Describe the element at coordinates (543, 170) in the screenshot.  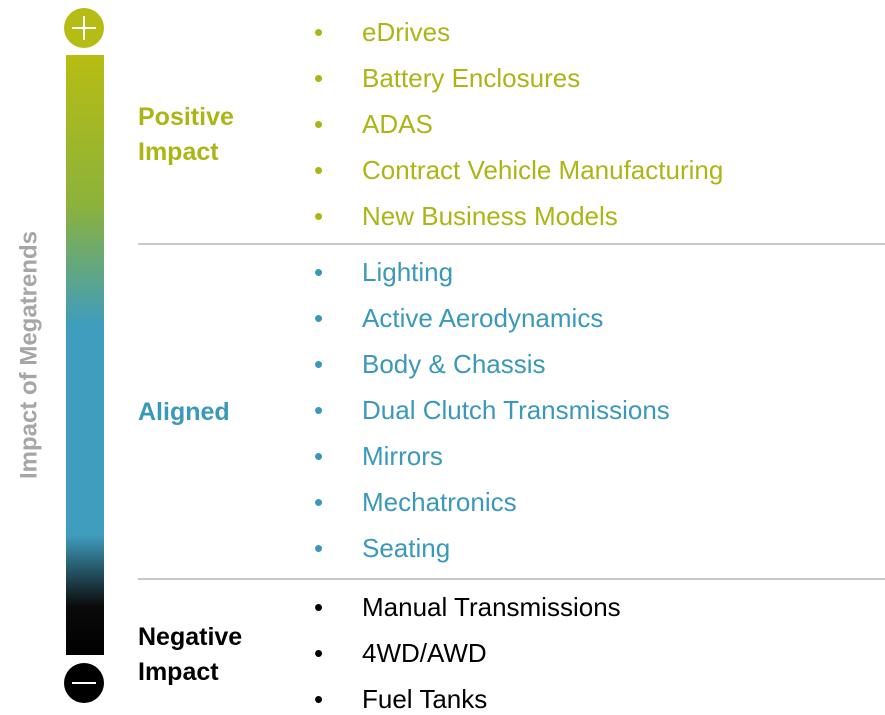
I see `item-text: Contract Vehicle Manufacturing` at that location.